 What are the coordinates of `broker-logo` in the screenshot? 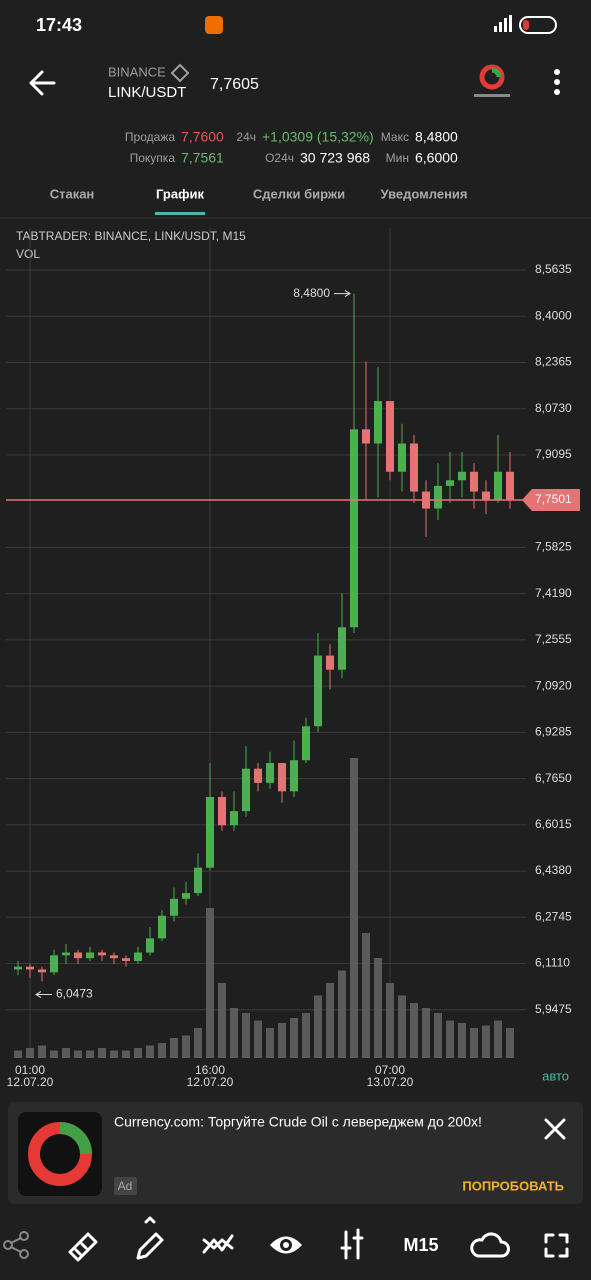 It's located at (492, 80).